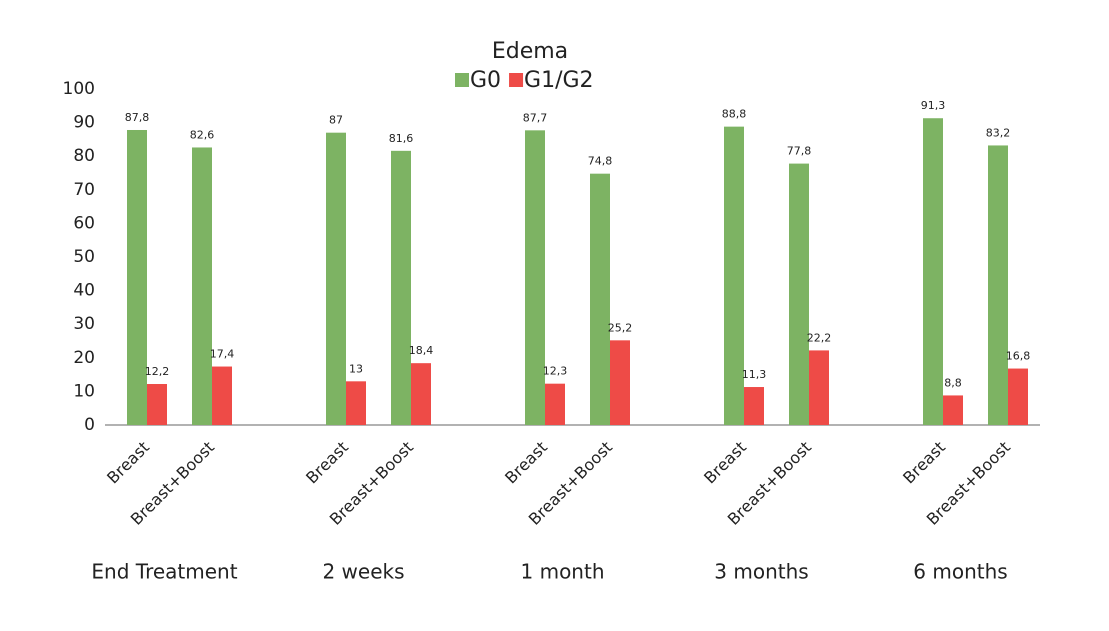  Describe the element at coordinates (819, 337) in the screenshot. I see `value-label: 22,2` at that location.